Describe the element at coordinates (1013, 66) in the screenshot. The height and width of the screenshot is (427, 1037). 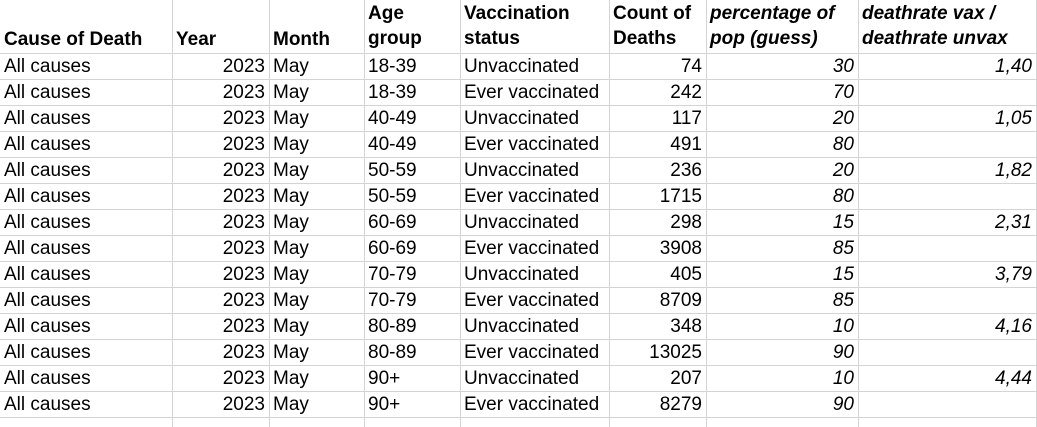
I see `cell-ratio: 1,40` at that location.